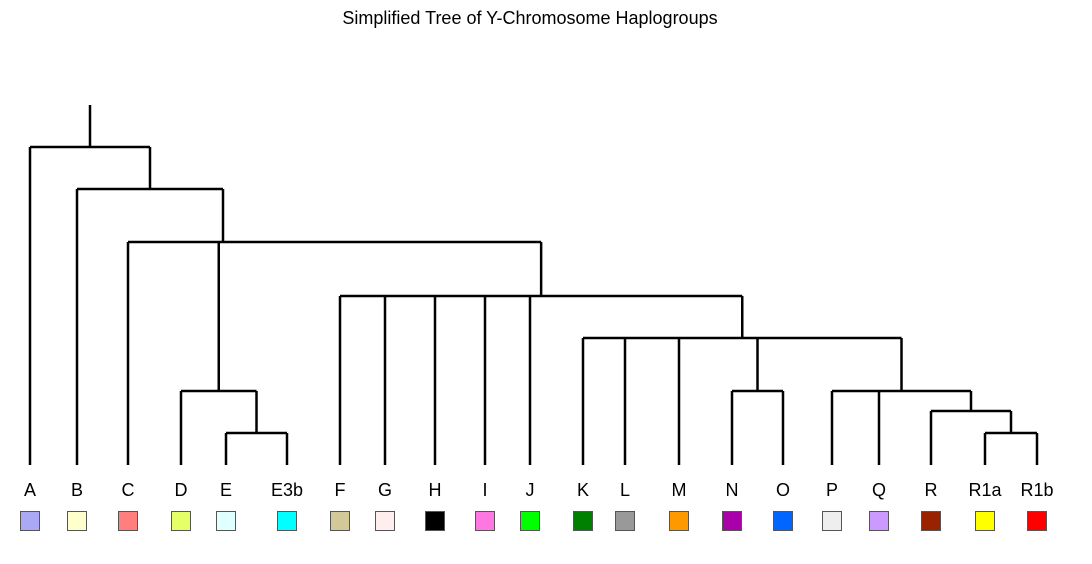  I want to click on color-swatch-l, so click(625, 521).